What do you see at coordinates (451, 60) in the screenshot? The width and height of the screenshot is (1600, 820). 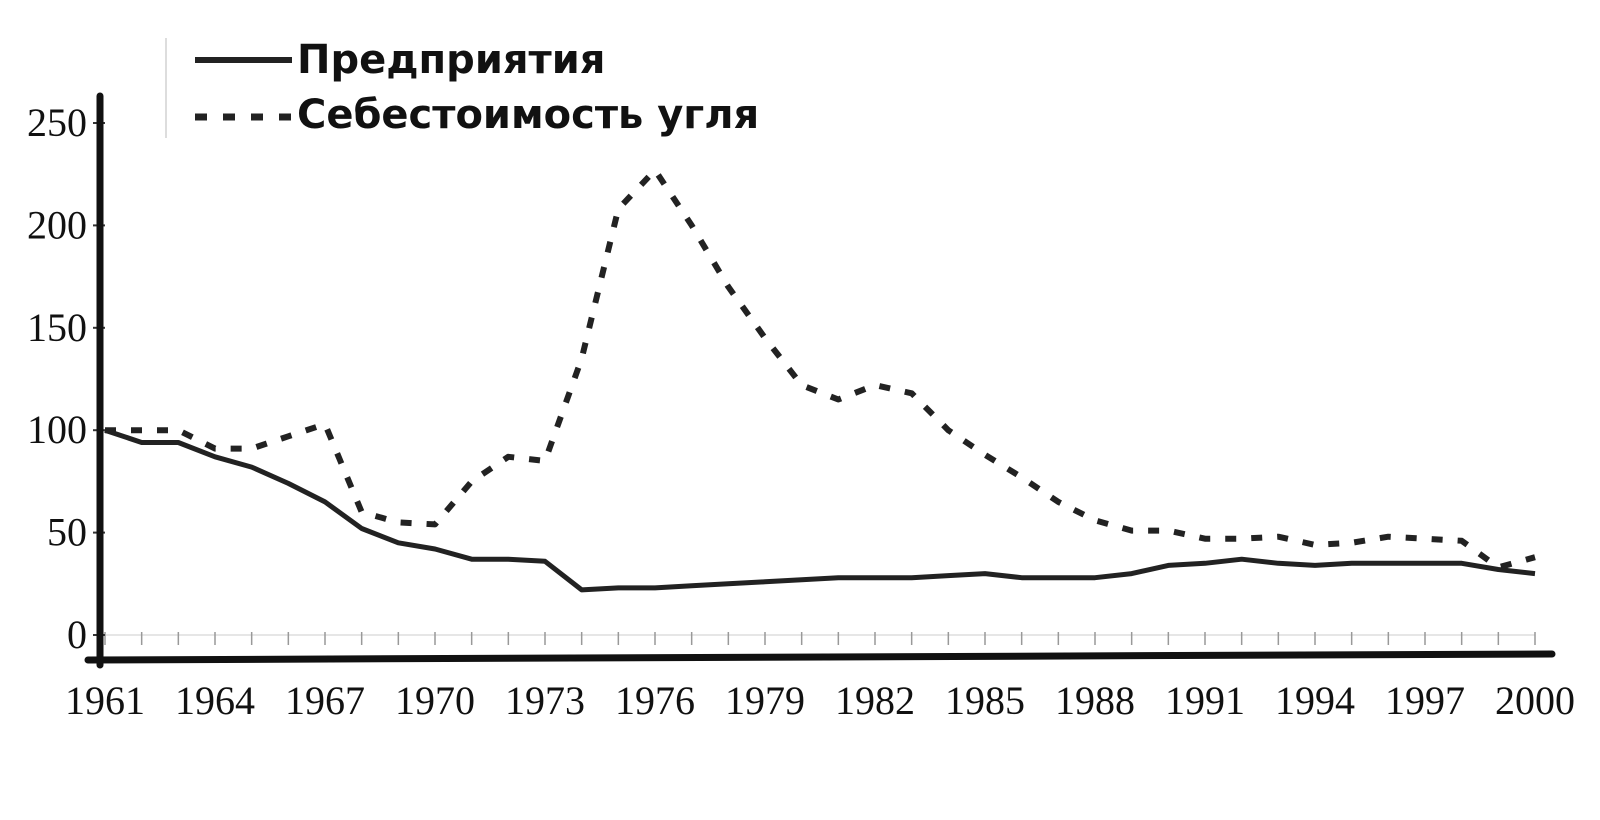 I see `legend-label-enterprises: Предприятия` at bounding box center [451, 60].